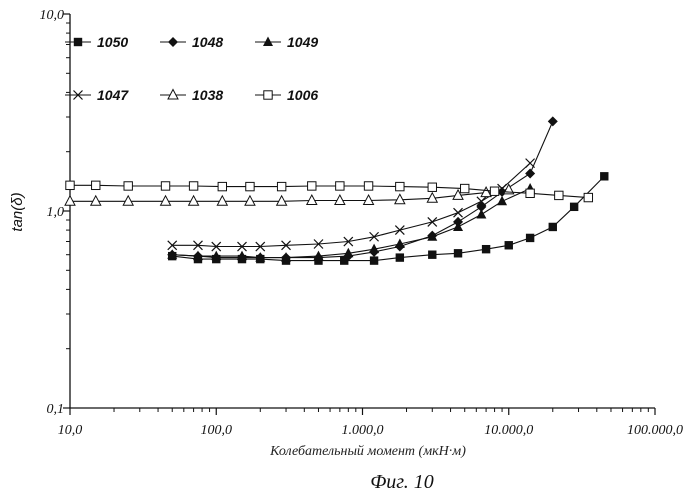  What do you see at coordinates (191, 68) in the screenshot?
I see `legend: 1050 1048 1049 1047 1038 1006` at bounding box center [191, 68].